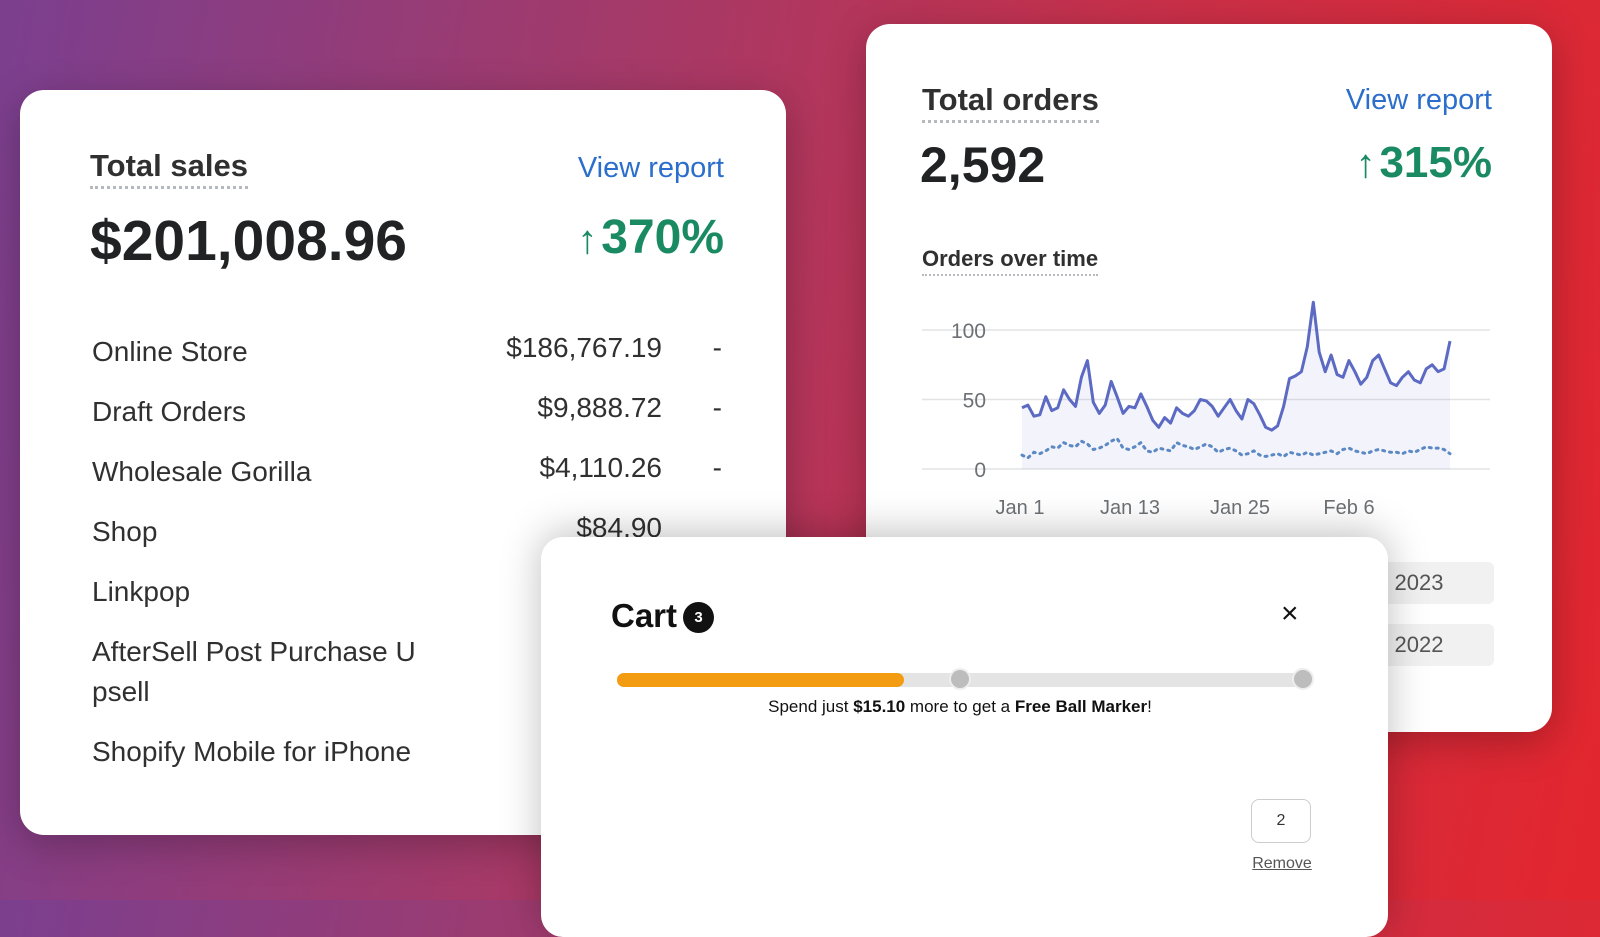 Image resolution: width=1600 pixels, height=937 pixels. What do you see at coordinates (1010, 102) in the screenshot?
I see `total-orders-title: Total orders` at bounding box center [1010, 102].